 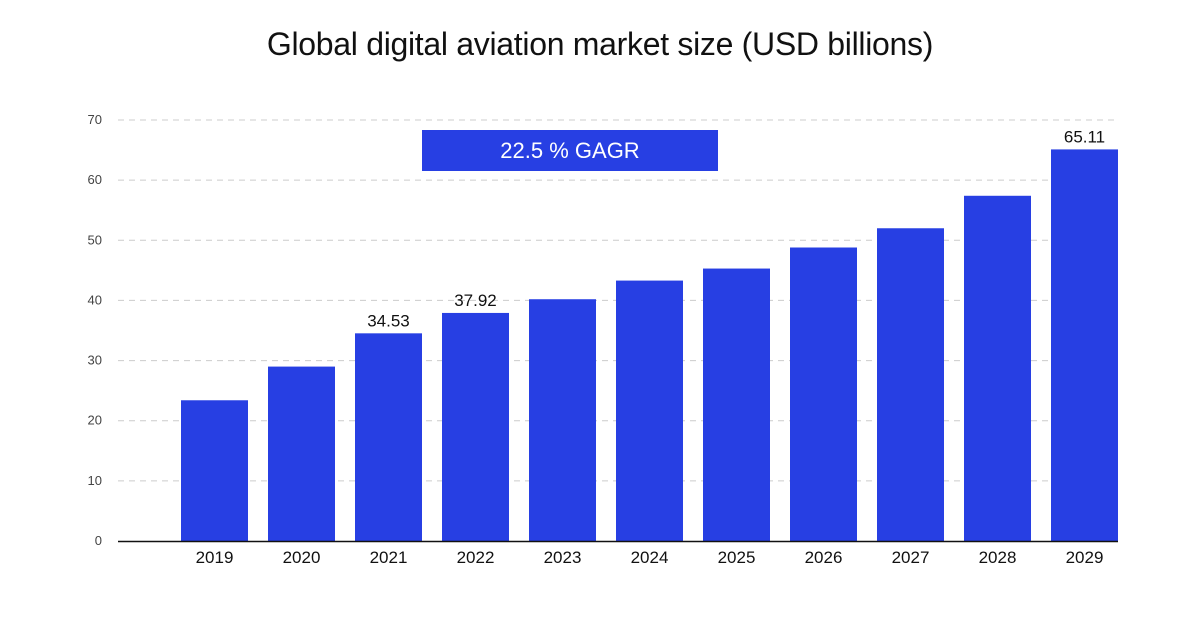 I want to click on bar-2023, so click(x=562, y=420).